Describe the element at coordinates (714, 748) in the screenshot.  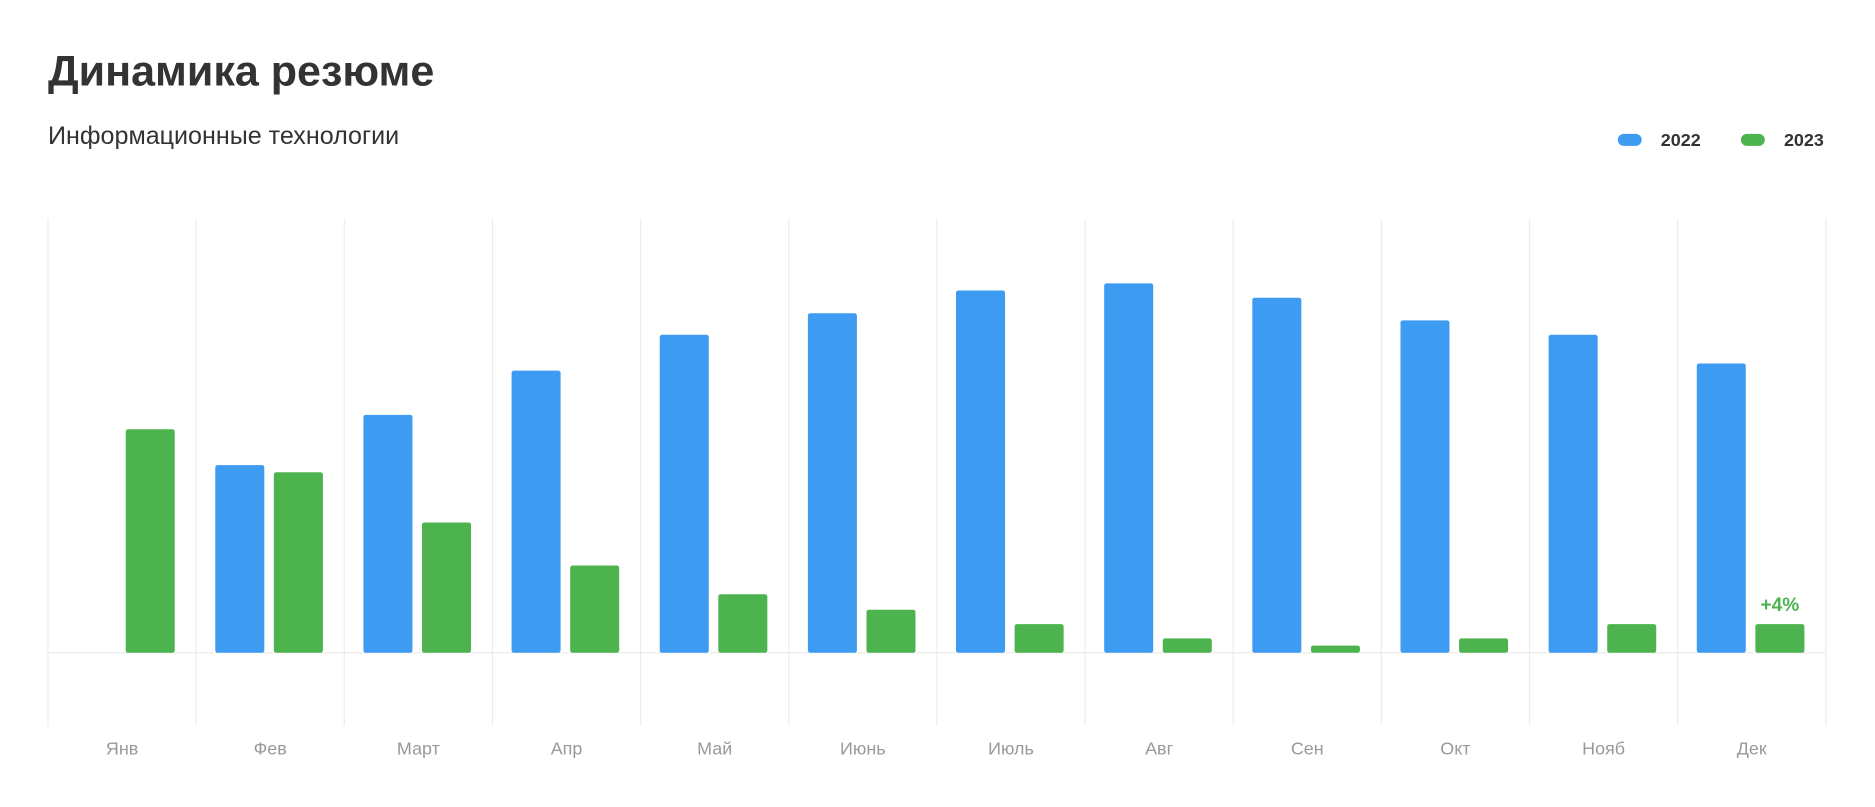
I see `x-tick-label: Май` at that location.